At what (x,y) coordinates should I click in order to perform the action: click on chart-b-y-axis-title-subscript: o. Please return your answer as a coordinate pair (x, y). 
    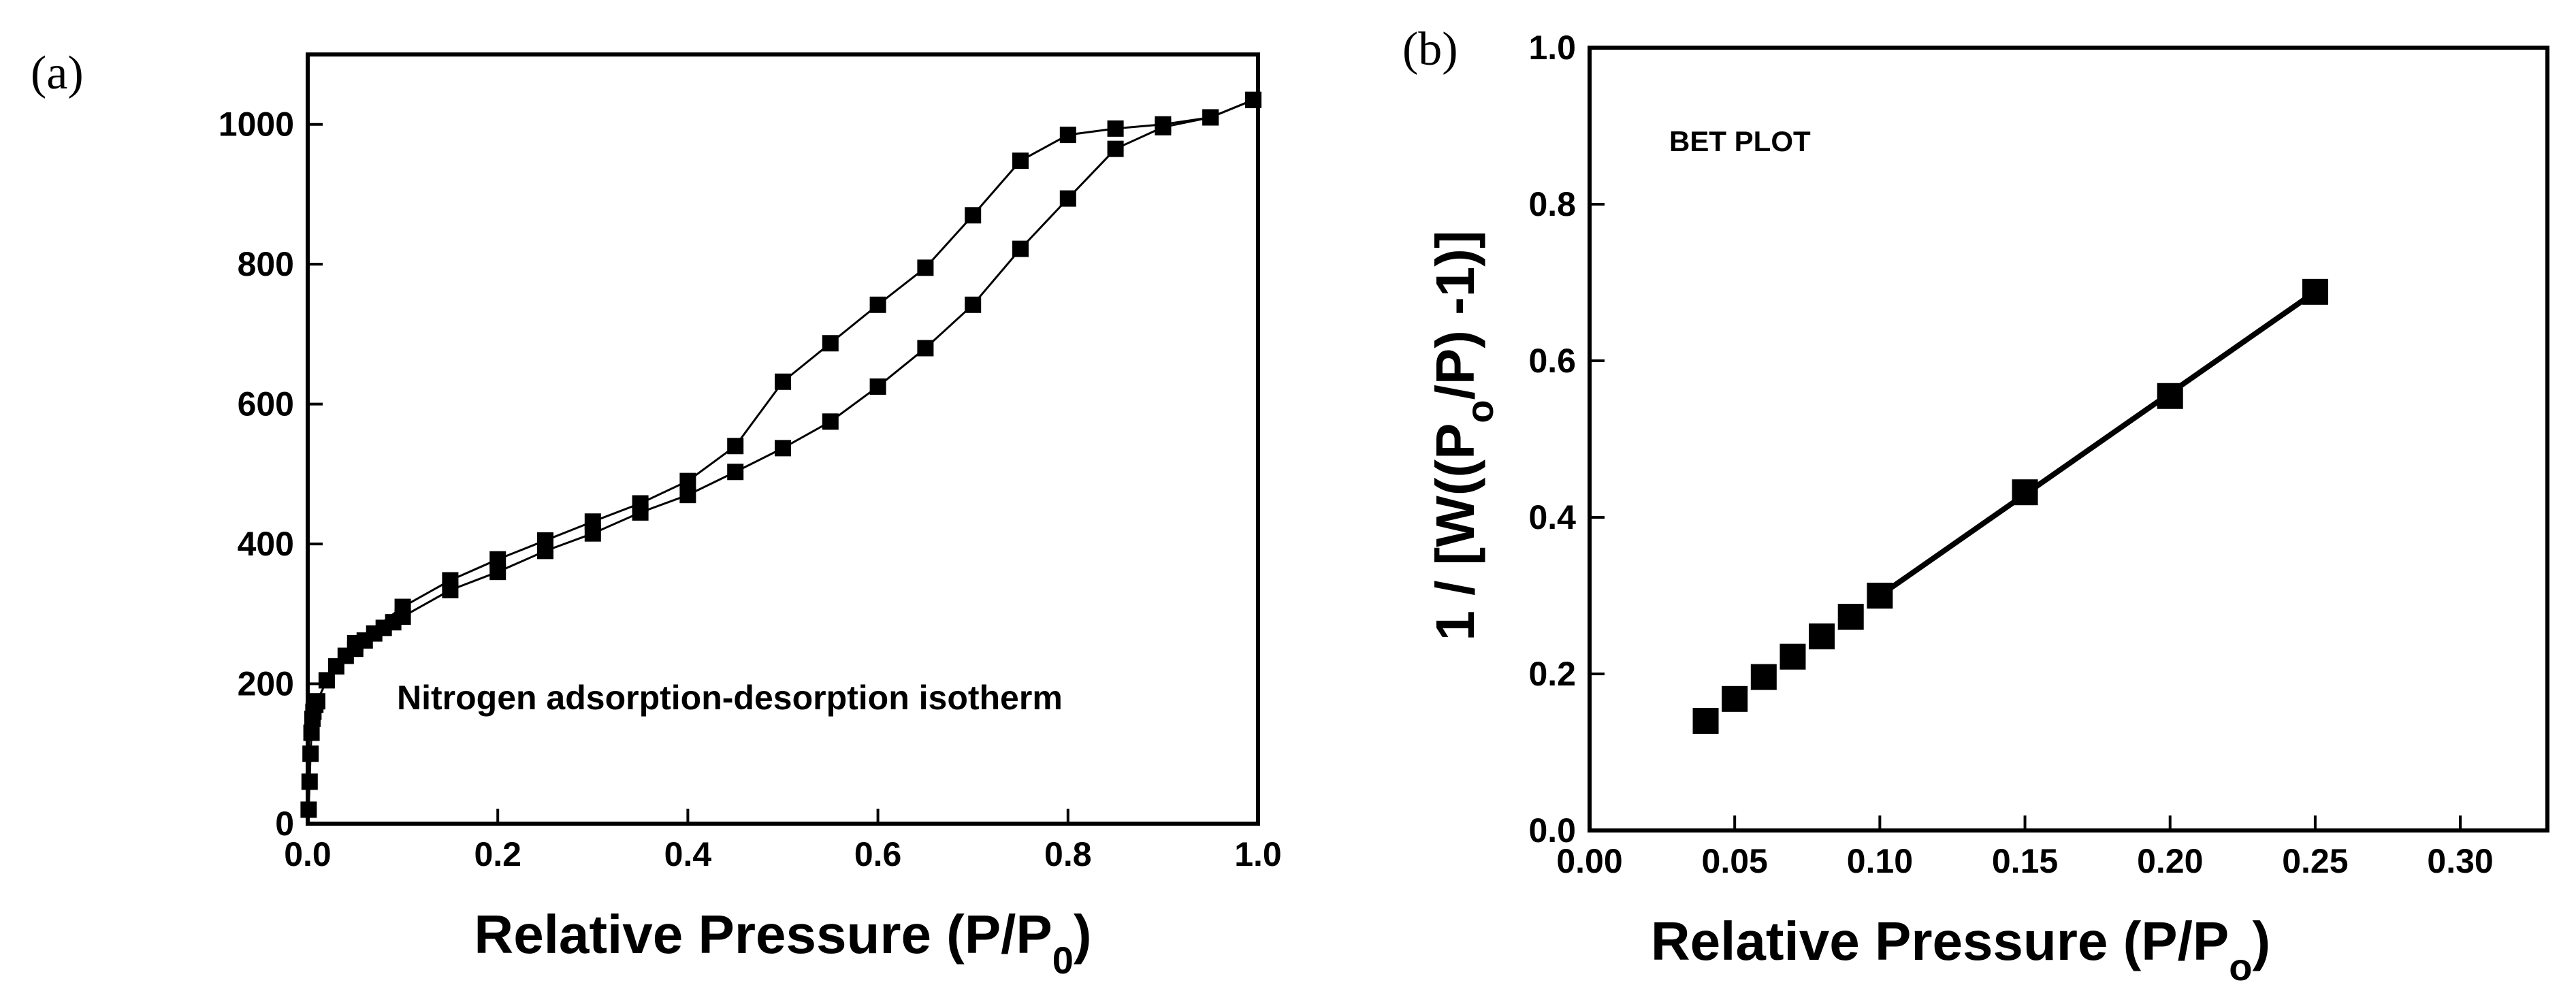
    Looking at the image, I should click on (1480, 412).